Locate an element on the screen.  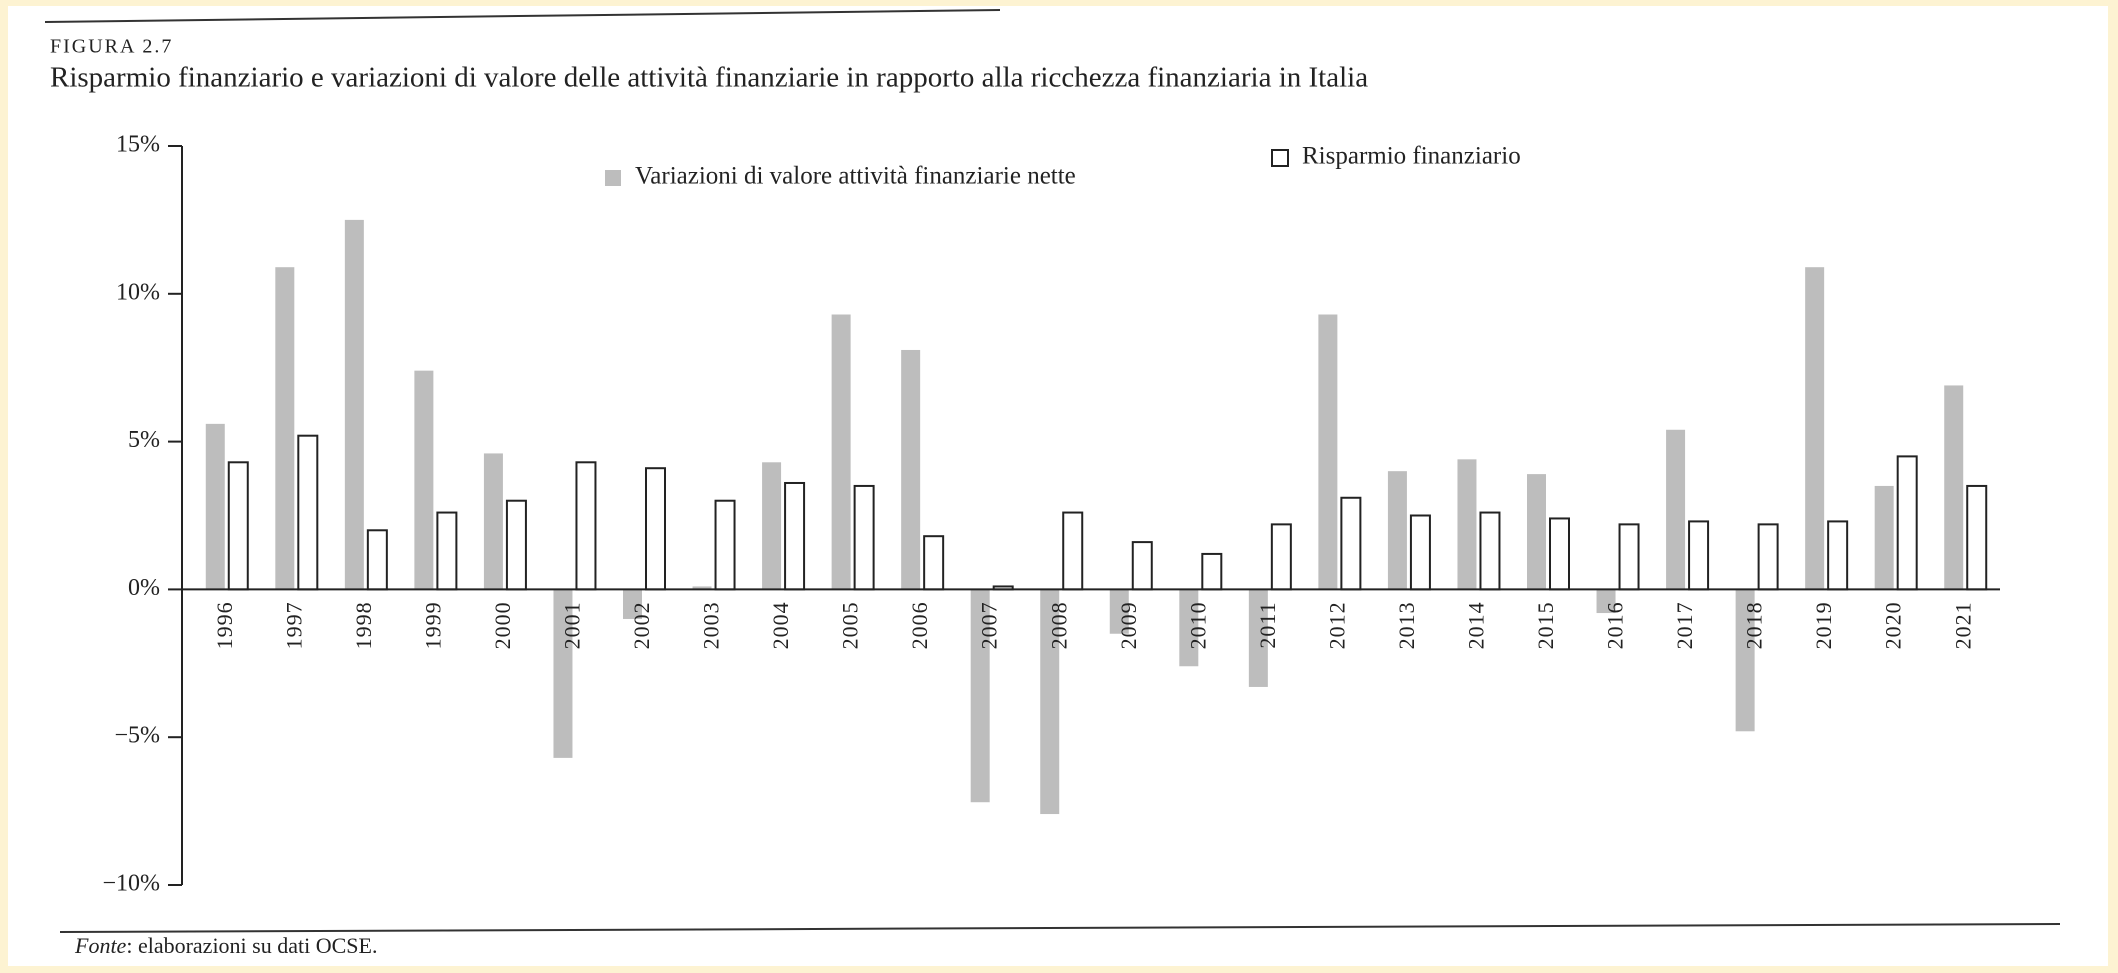
x-tick-label: 2015 is located at coordinates (1545, 625).